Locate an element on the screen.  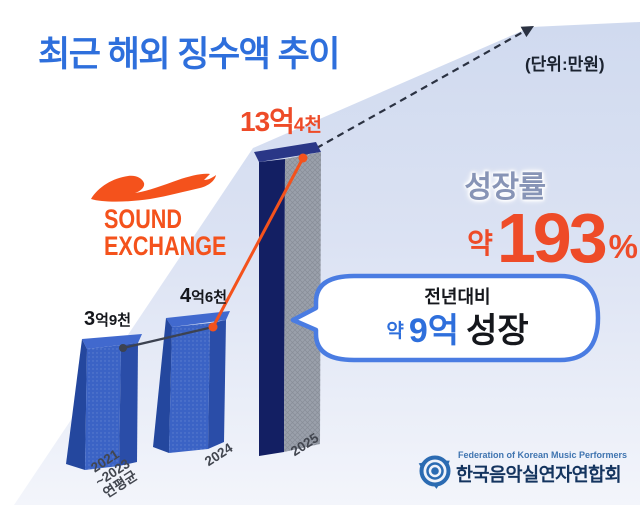
org-emblem-icon is located at coordinates (434, 472).